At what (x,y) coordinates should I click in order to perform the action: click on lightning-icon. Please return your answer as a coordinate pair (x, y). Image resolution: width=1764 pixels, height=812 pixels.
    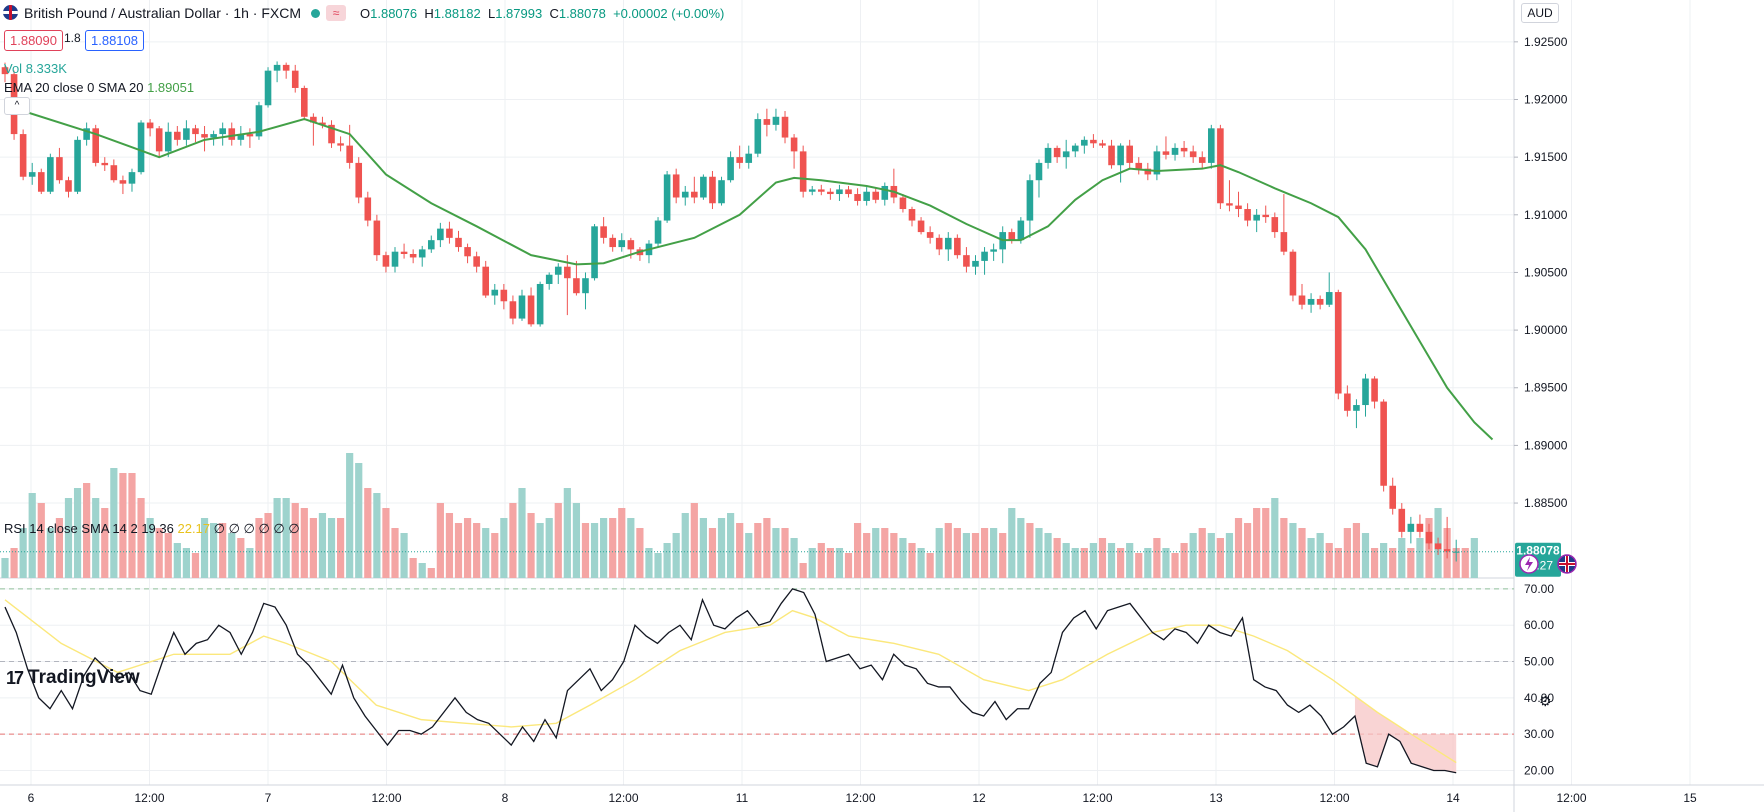
    Looking at the image, I should click on (1529, 564).